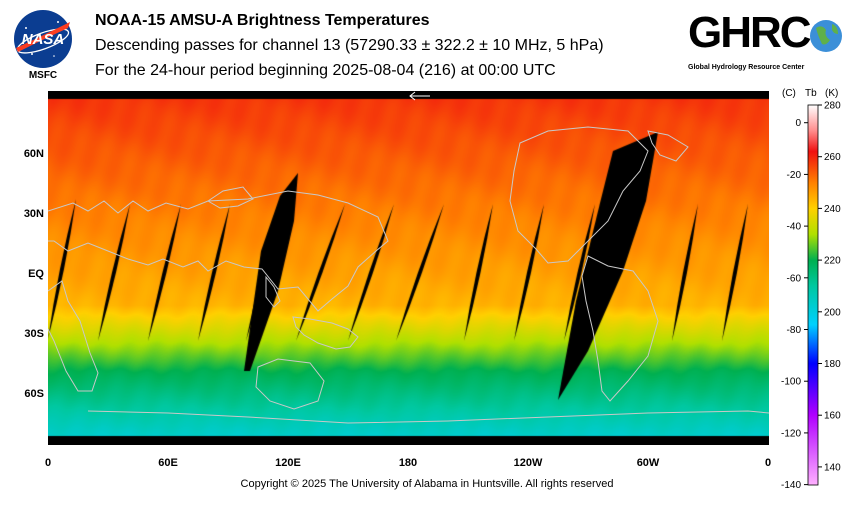 The height and width of the screenshot is (507, 854). I want to click on lon-label-120e: 120E, so click(288, 463).